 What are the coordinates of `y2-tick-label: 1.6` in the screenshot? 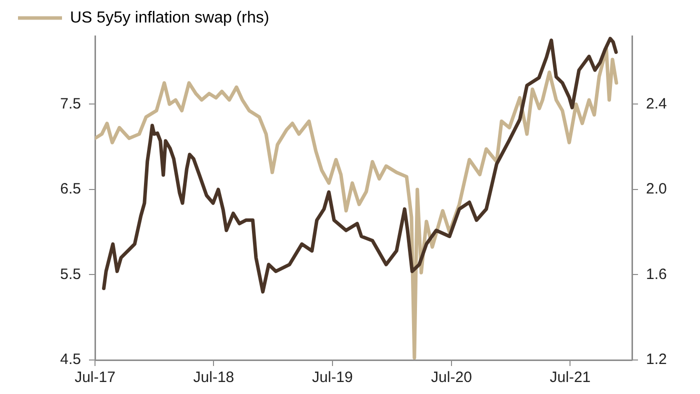 It's located at (656, 274).